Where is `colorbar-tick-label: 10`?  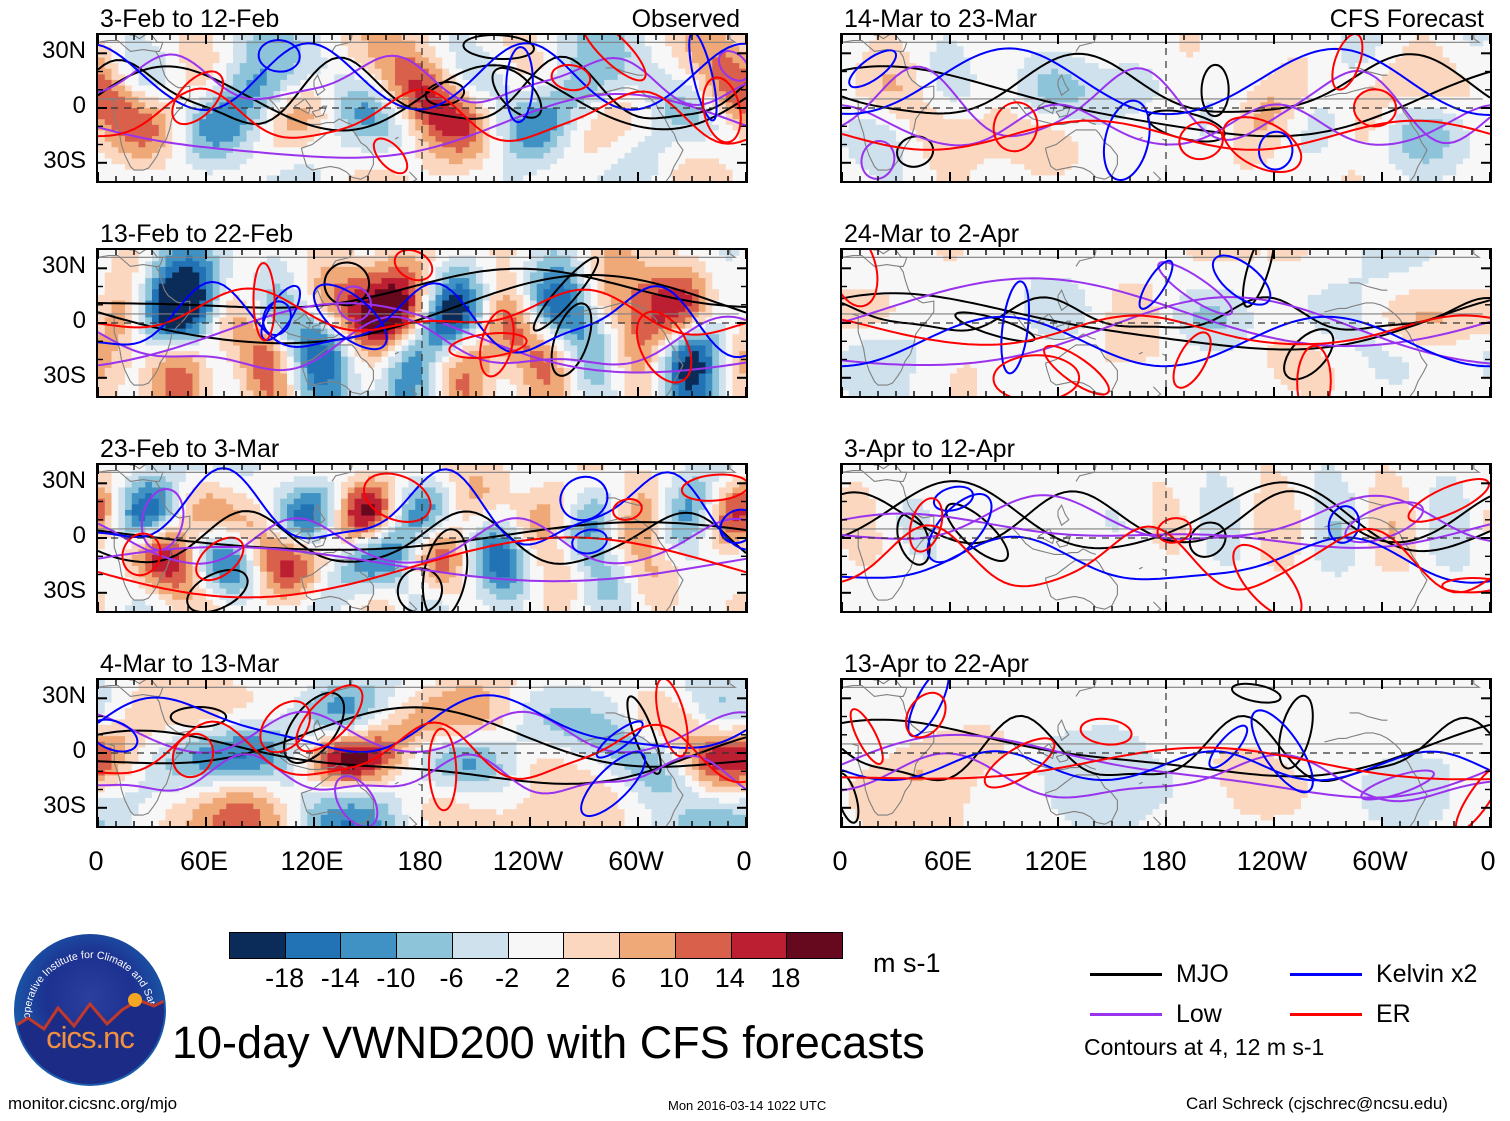 colorbar-tick-label: 10 is located at coordinates (674, 978).